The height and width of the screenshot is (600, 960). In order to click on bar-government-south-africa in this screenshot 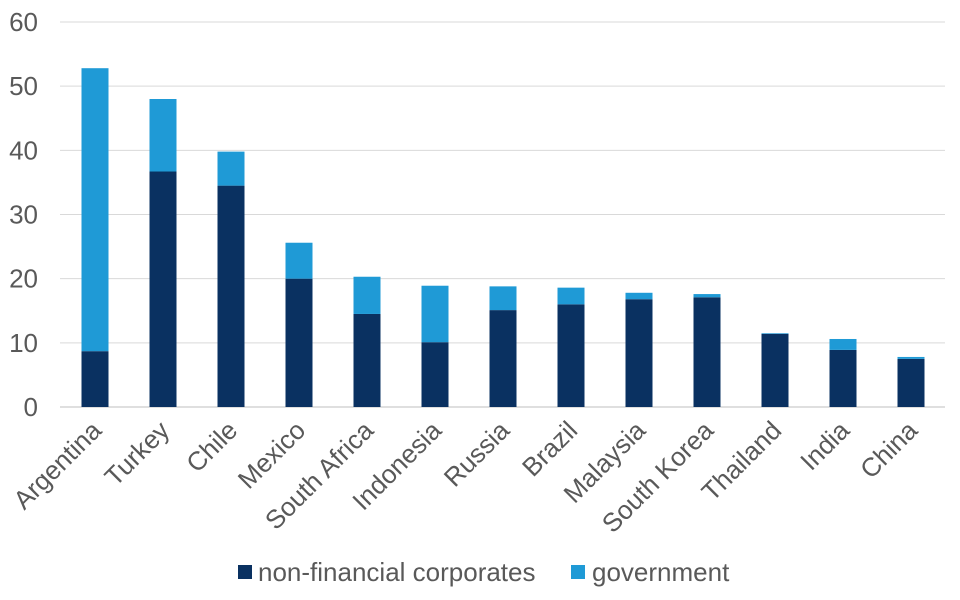, I will do `click(367, 295)`.